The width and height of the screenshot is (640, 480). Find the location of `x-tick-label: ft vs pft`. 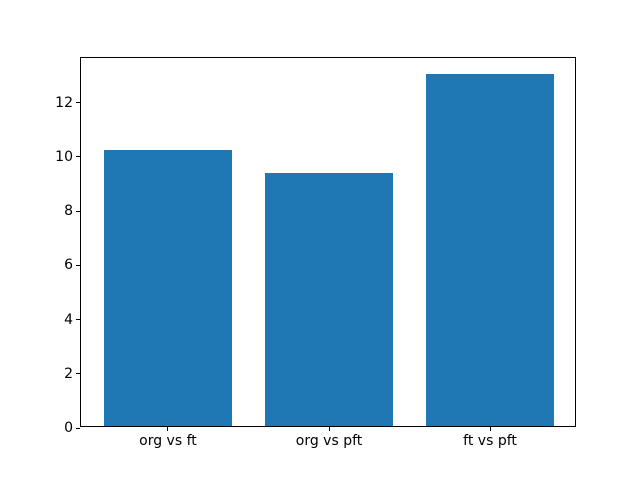

x-tick-label: ft vs pft is located at coordinates (490, 441).